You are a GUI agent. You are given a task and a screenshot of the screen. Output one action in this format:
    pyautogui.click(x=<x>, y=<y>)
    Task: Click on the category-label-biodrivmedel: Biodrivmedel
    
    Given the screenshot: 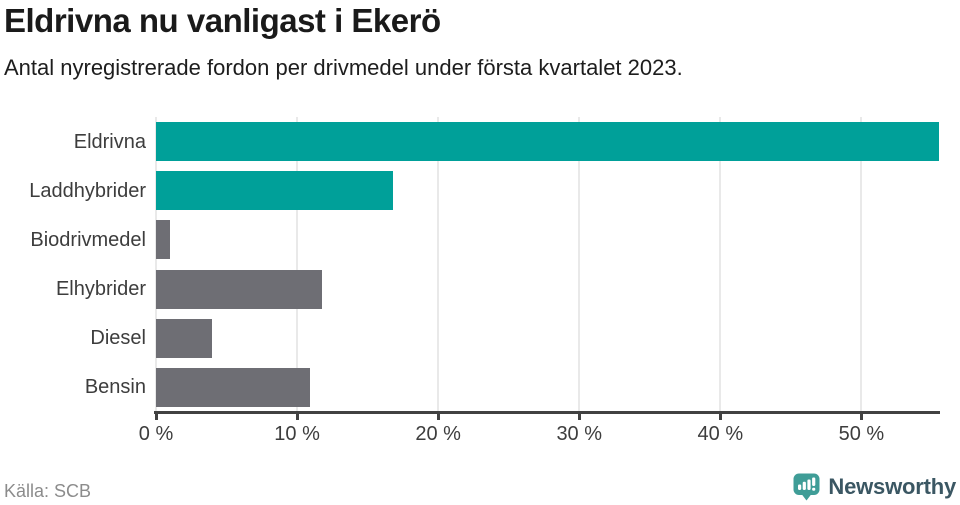 What is the action you would take?
    pyautogui.click(x=88, y=239)
    